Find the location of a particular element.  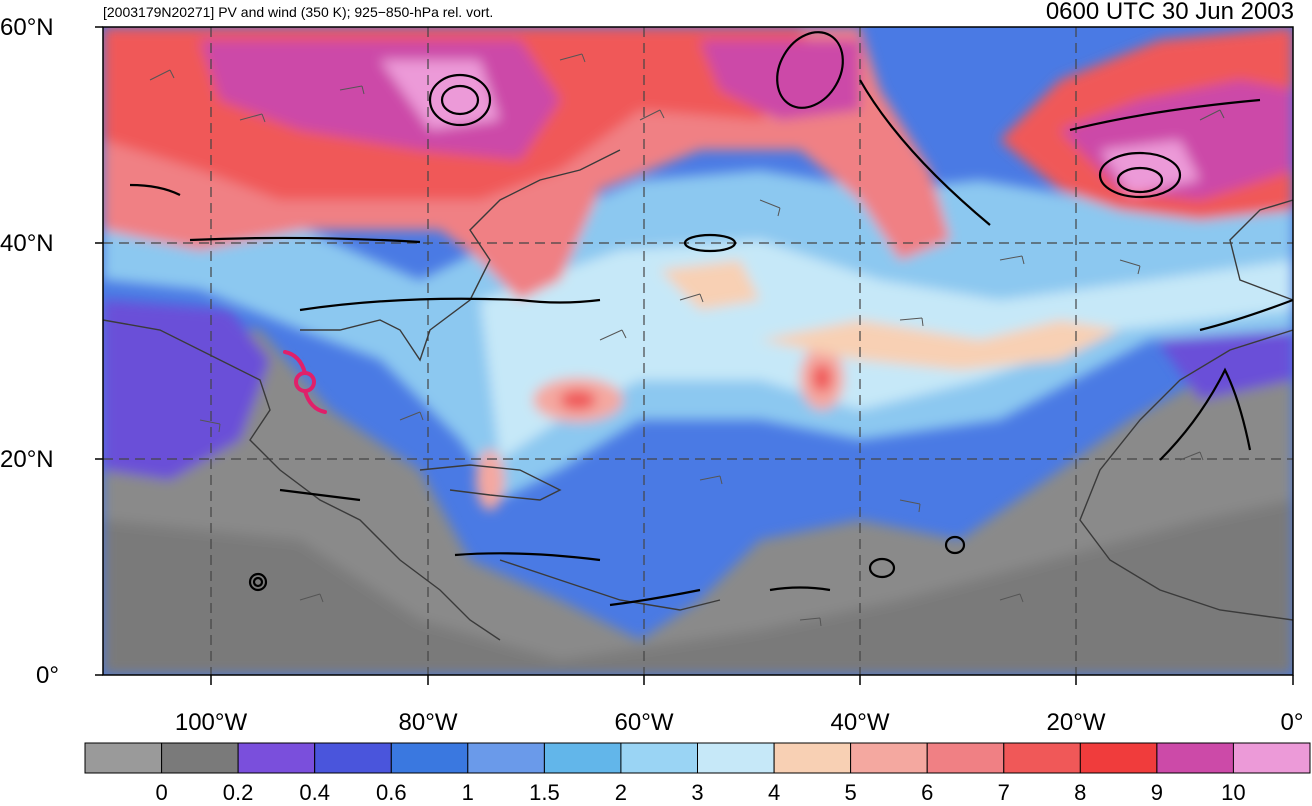

colorbar is located at coordinates (697, 758).